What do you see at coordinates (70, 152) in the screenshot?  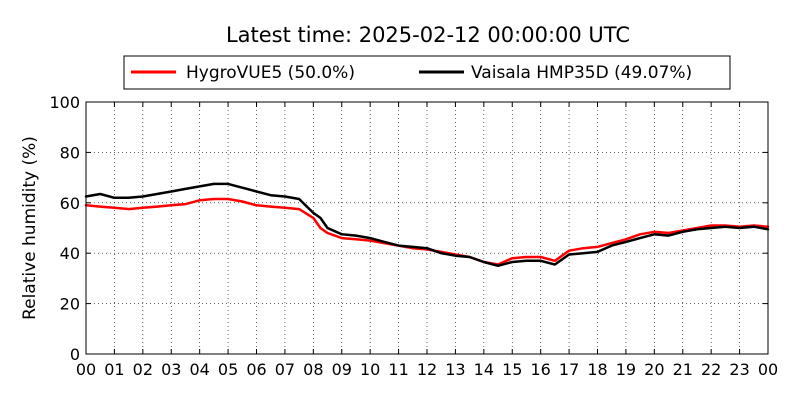 I see `y-tick-label: 80` at bounding box center [70, 152].